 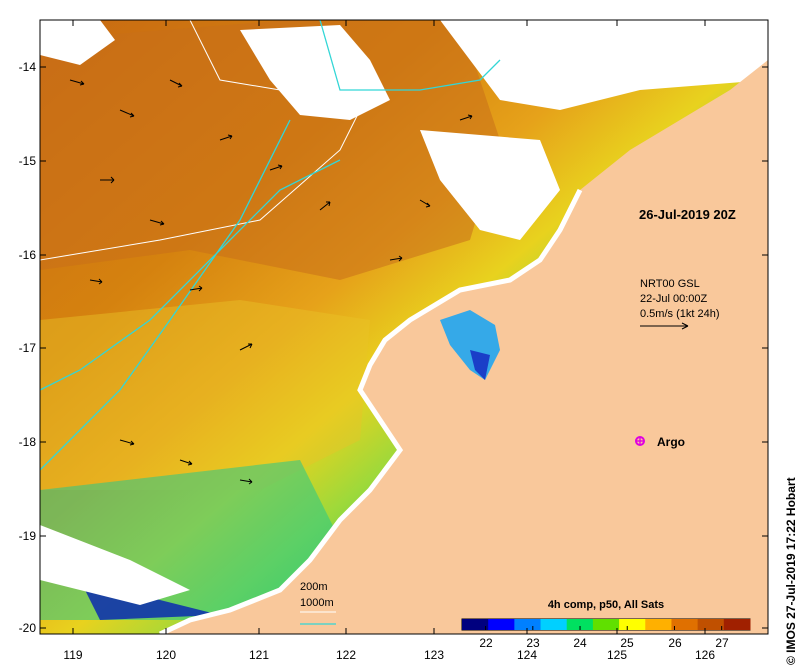 What do you see at coordinates (27, 442) in the screenshot?
I see `y-axis-label: -18` at bounding box center [27, 442].